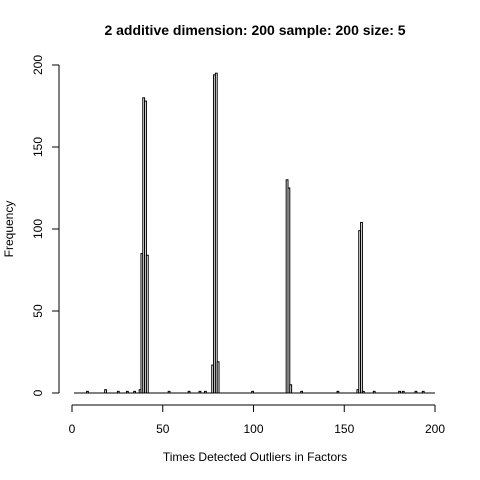  I want to click on x-tick-label-200: 200, so click(435, 429).